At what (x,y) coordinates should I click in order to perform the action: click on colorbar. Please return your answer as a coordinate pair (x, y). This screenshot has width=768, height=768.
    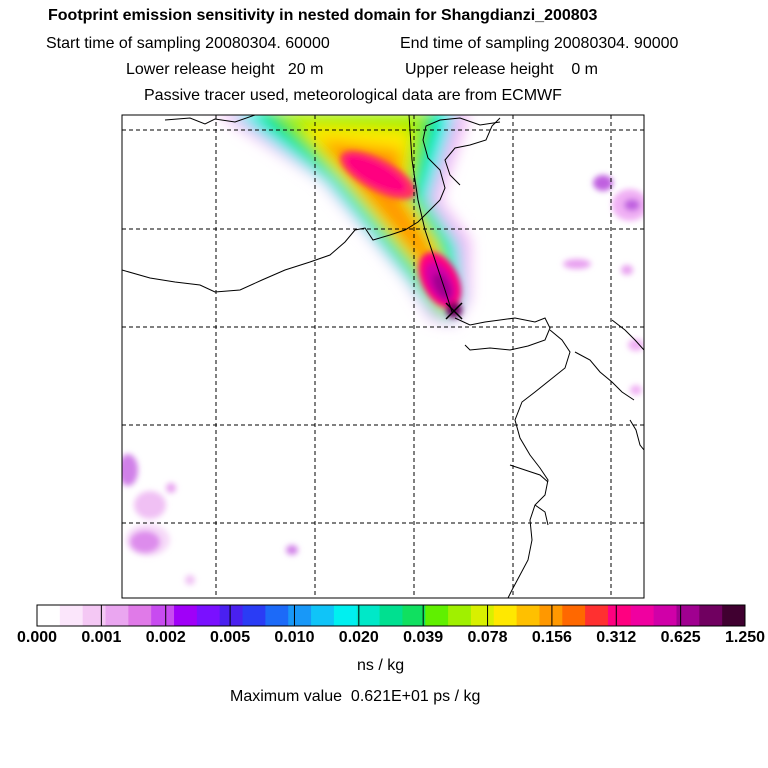
    Looking at the image, I should click on (391, 615).